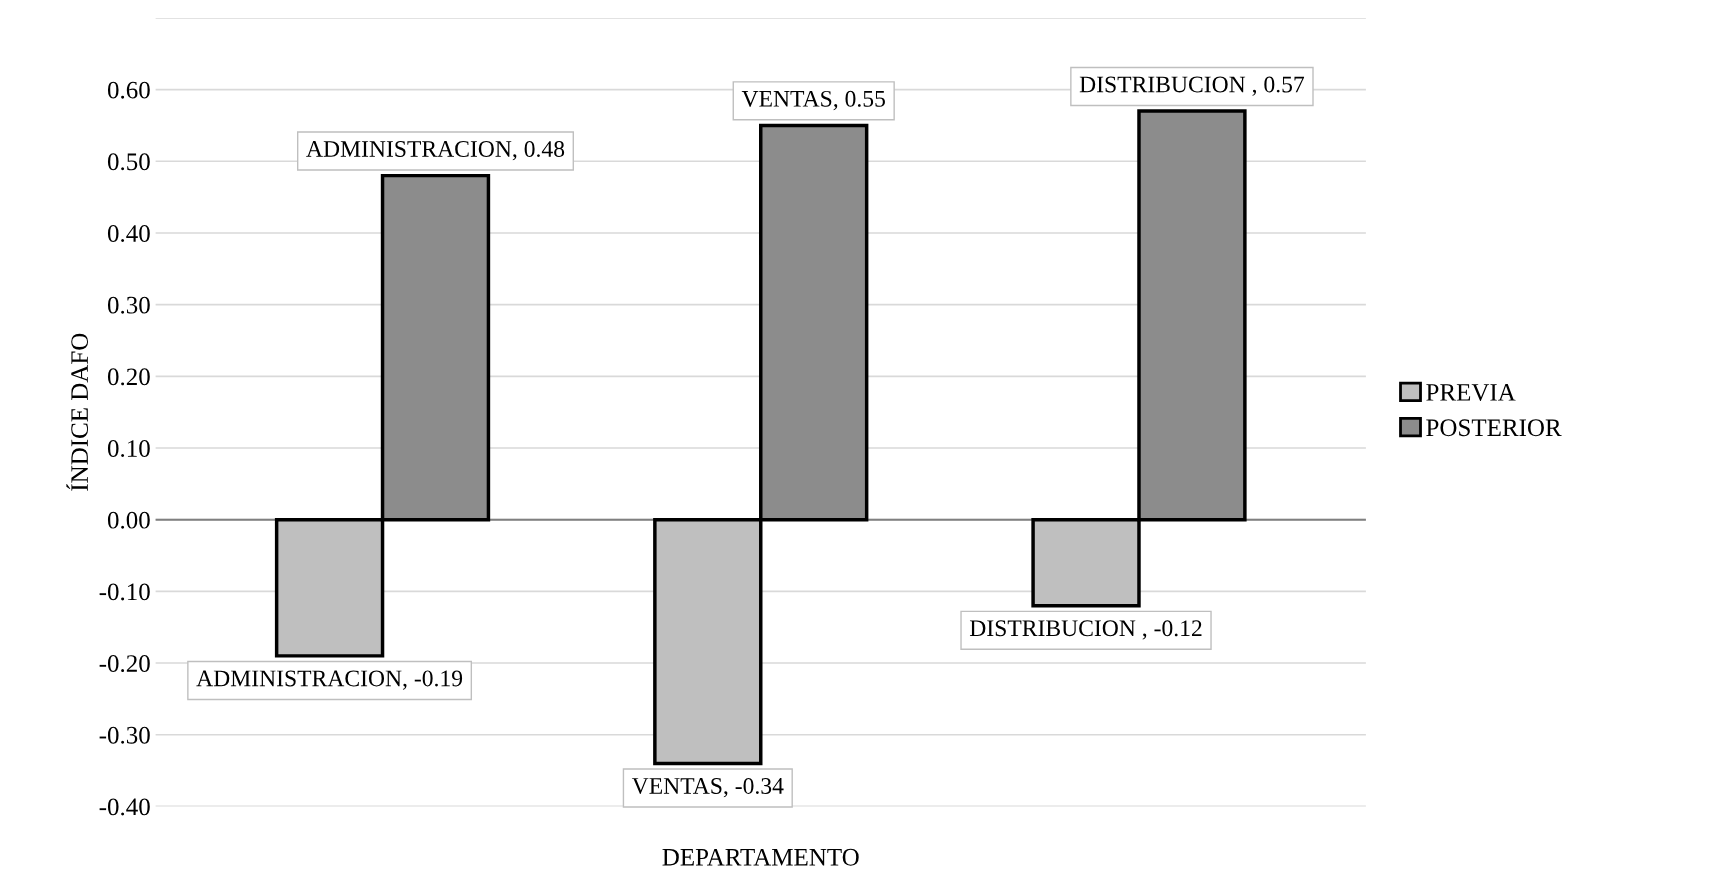 Image resolution: width=1729 pixels, height=896 pixels. I want to click on y-tick-label: 0.50, so click(128, 162).